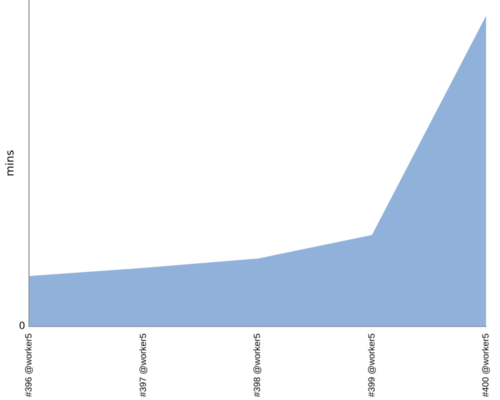 This screenshot has height=400, width=500. I want to click on x-tick-label: #399 @worker5, so click(371, 365).